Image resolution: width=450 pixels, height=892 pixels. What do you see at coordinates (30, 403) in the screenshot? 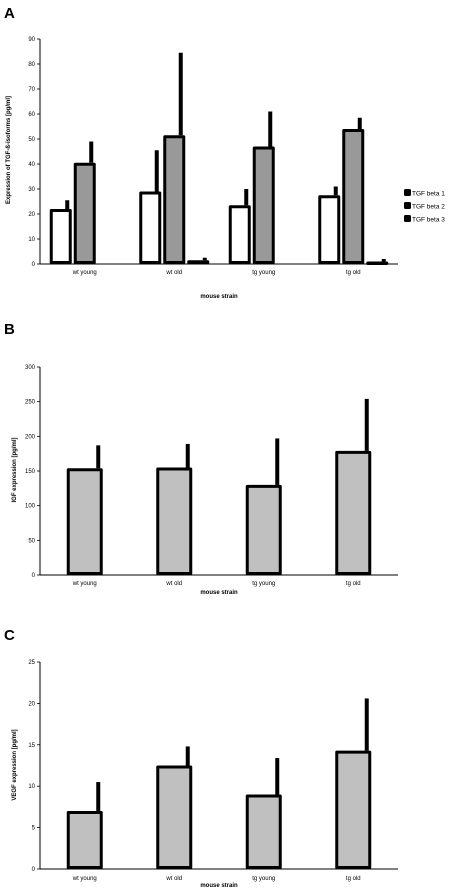
I see `y-tick-label: 250` at bounding box center [30, 403].